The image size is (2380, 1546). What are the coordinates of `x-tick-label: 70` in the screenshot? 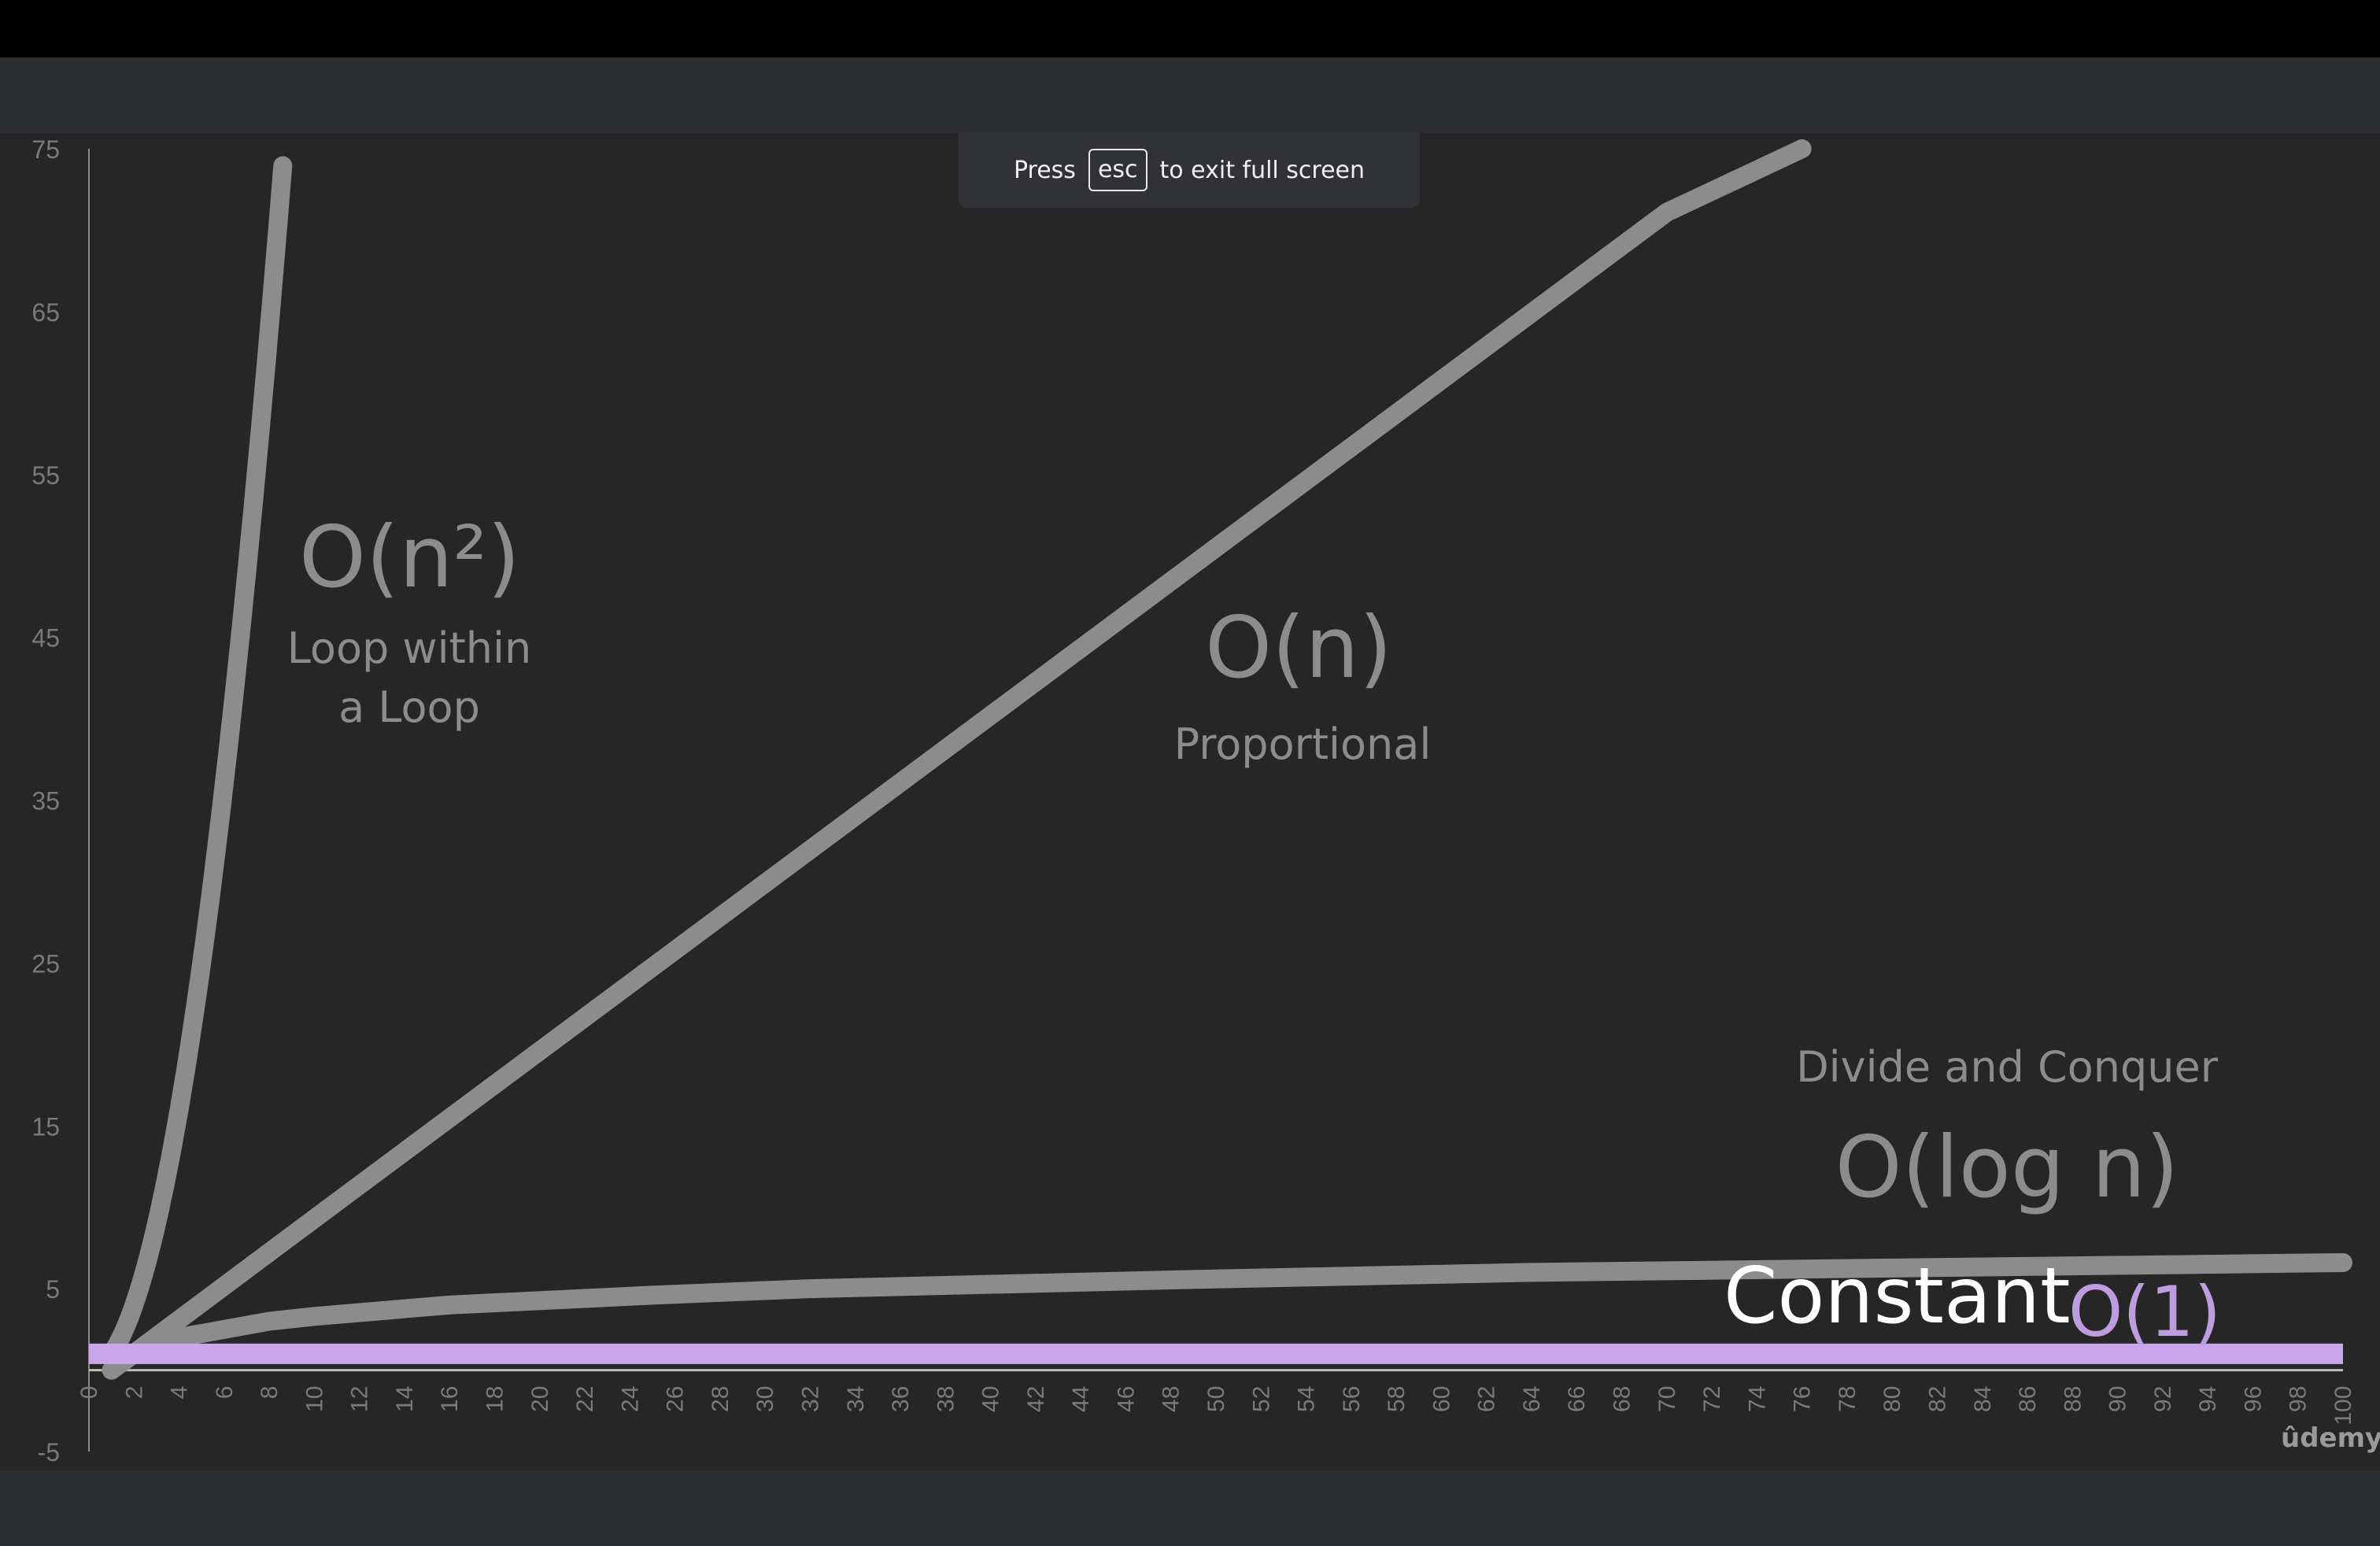 It's located at (1667, 1399).